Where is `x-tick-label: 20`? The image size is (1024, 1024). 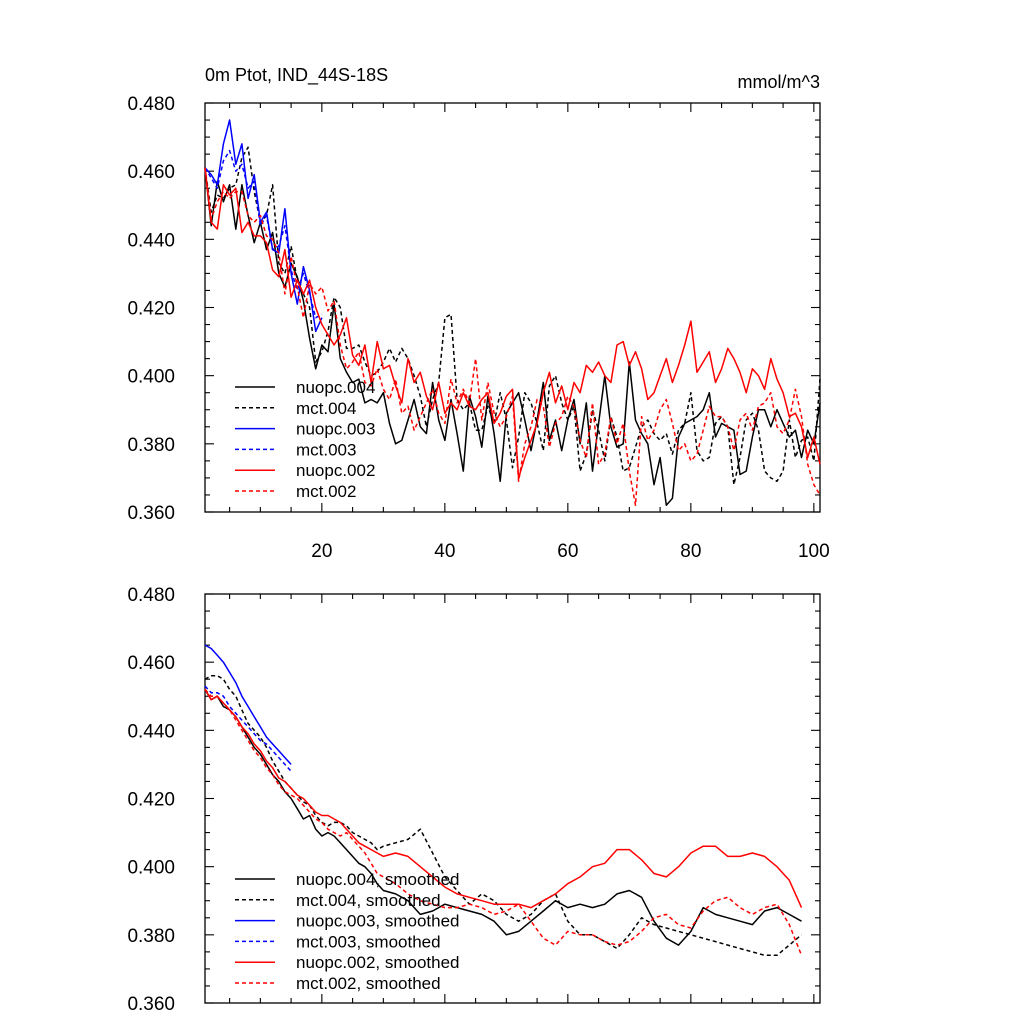 x-tick-label: 20 is located at coordinates (321, 551).